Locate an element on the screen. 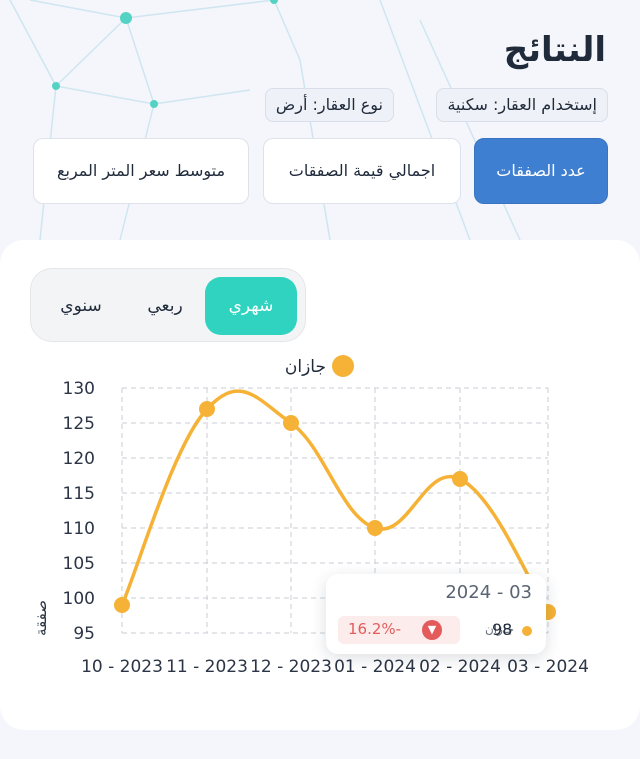  period-toggle: شهري ربعي سنوي is located at coordinates (168, 305).